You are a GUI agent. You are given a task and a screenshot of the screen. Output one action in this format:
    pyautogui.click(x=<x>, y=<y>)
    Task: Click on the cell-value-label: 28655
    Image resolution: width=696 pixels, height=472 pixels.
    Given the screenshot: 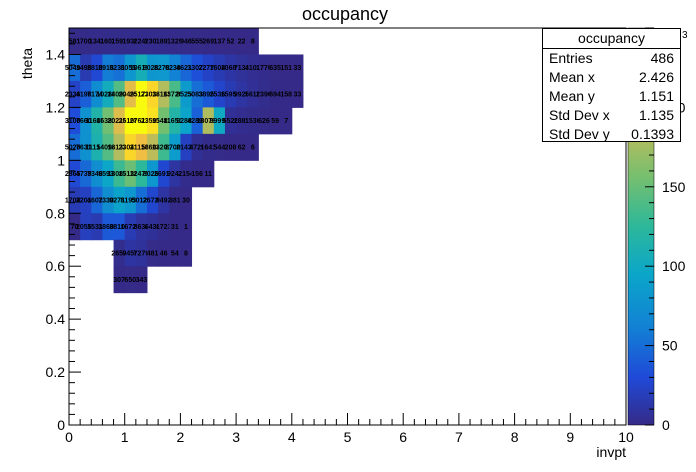 What is the action you would take?
    pyautogui.click(x=75, y=174)
    